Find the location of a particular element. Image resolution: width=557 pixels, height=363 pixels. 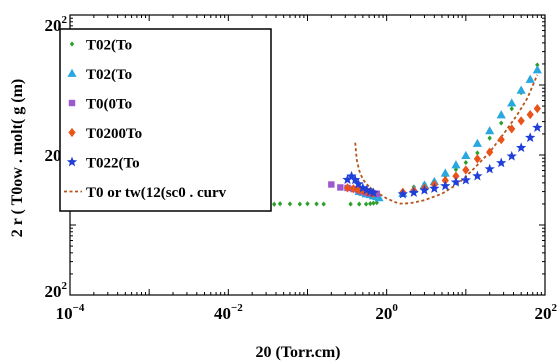

x-tick-label: 200 is located at coordinates (386, 312).